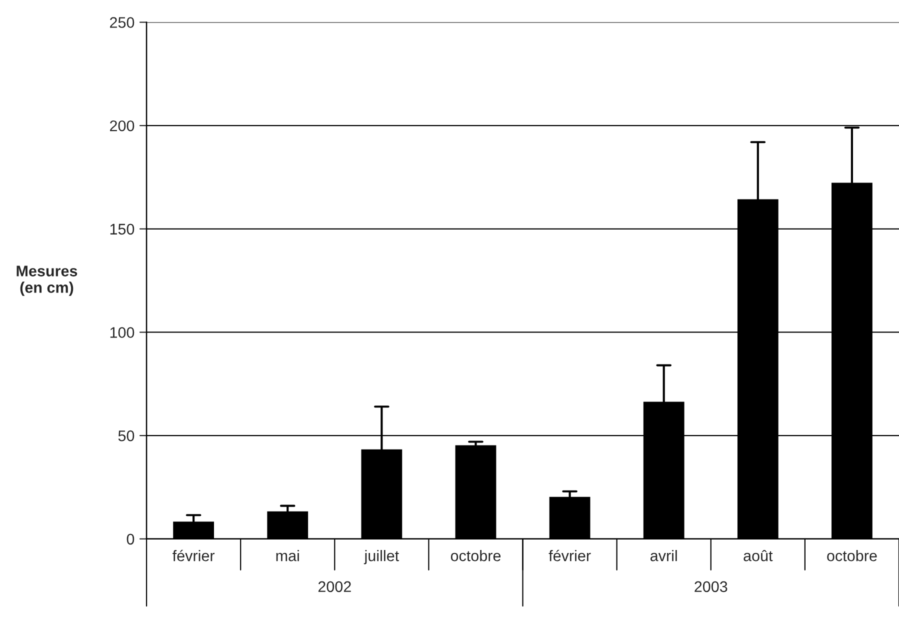 The width and height of the screenshot is (899, 618). Describe the element at coordinates (122, 332) in the screenshot. I see `y-tick-label: 100` at that location.